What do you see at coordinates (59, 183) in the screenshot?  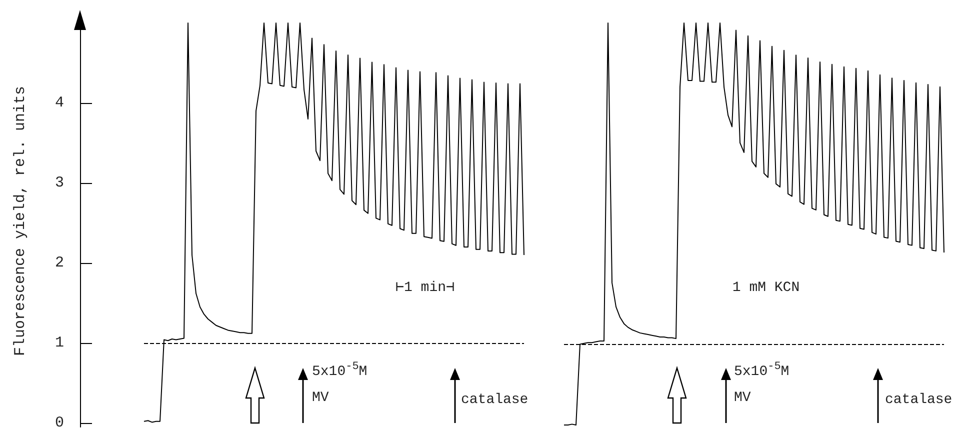 I see `y-tick-label: 3` at bounding box center [59, 183].